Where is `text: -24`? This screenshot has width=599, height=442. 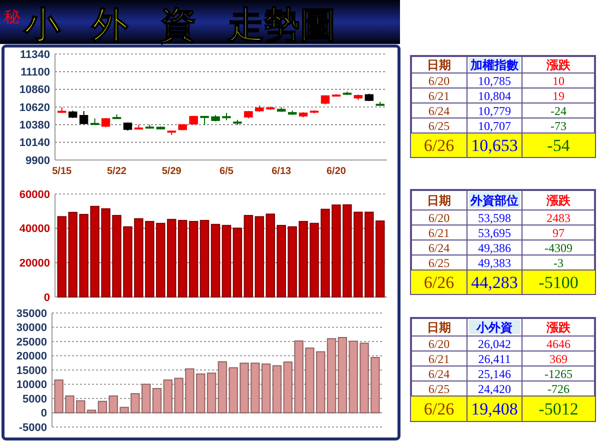
text: -24 is located at coordinates (558, 111).